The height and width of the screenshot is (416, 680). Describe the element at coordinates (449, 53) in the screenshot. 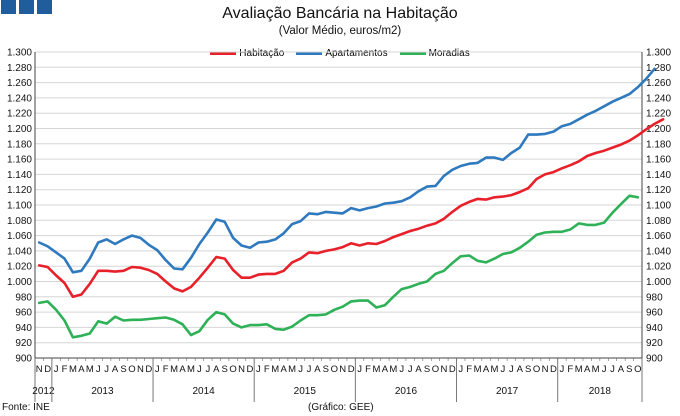

I see `legend-label-moradias: Moradias` at that location.